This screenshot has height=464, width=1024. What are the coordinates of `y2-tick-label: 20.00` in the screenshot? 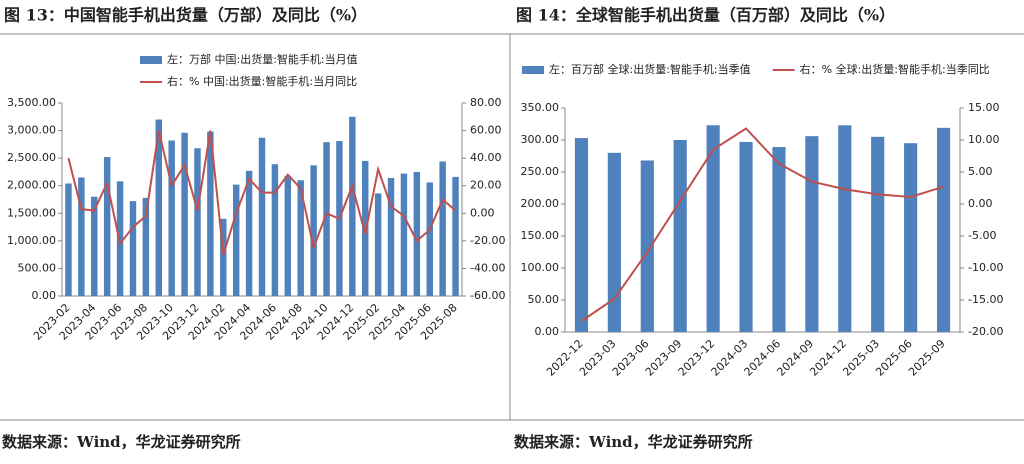 It's located at (486, 185).